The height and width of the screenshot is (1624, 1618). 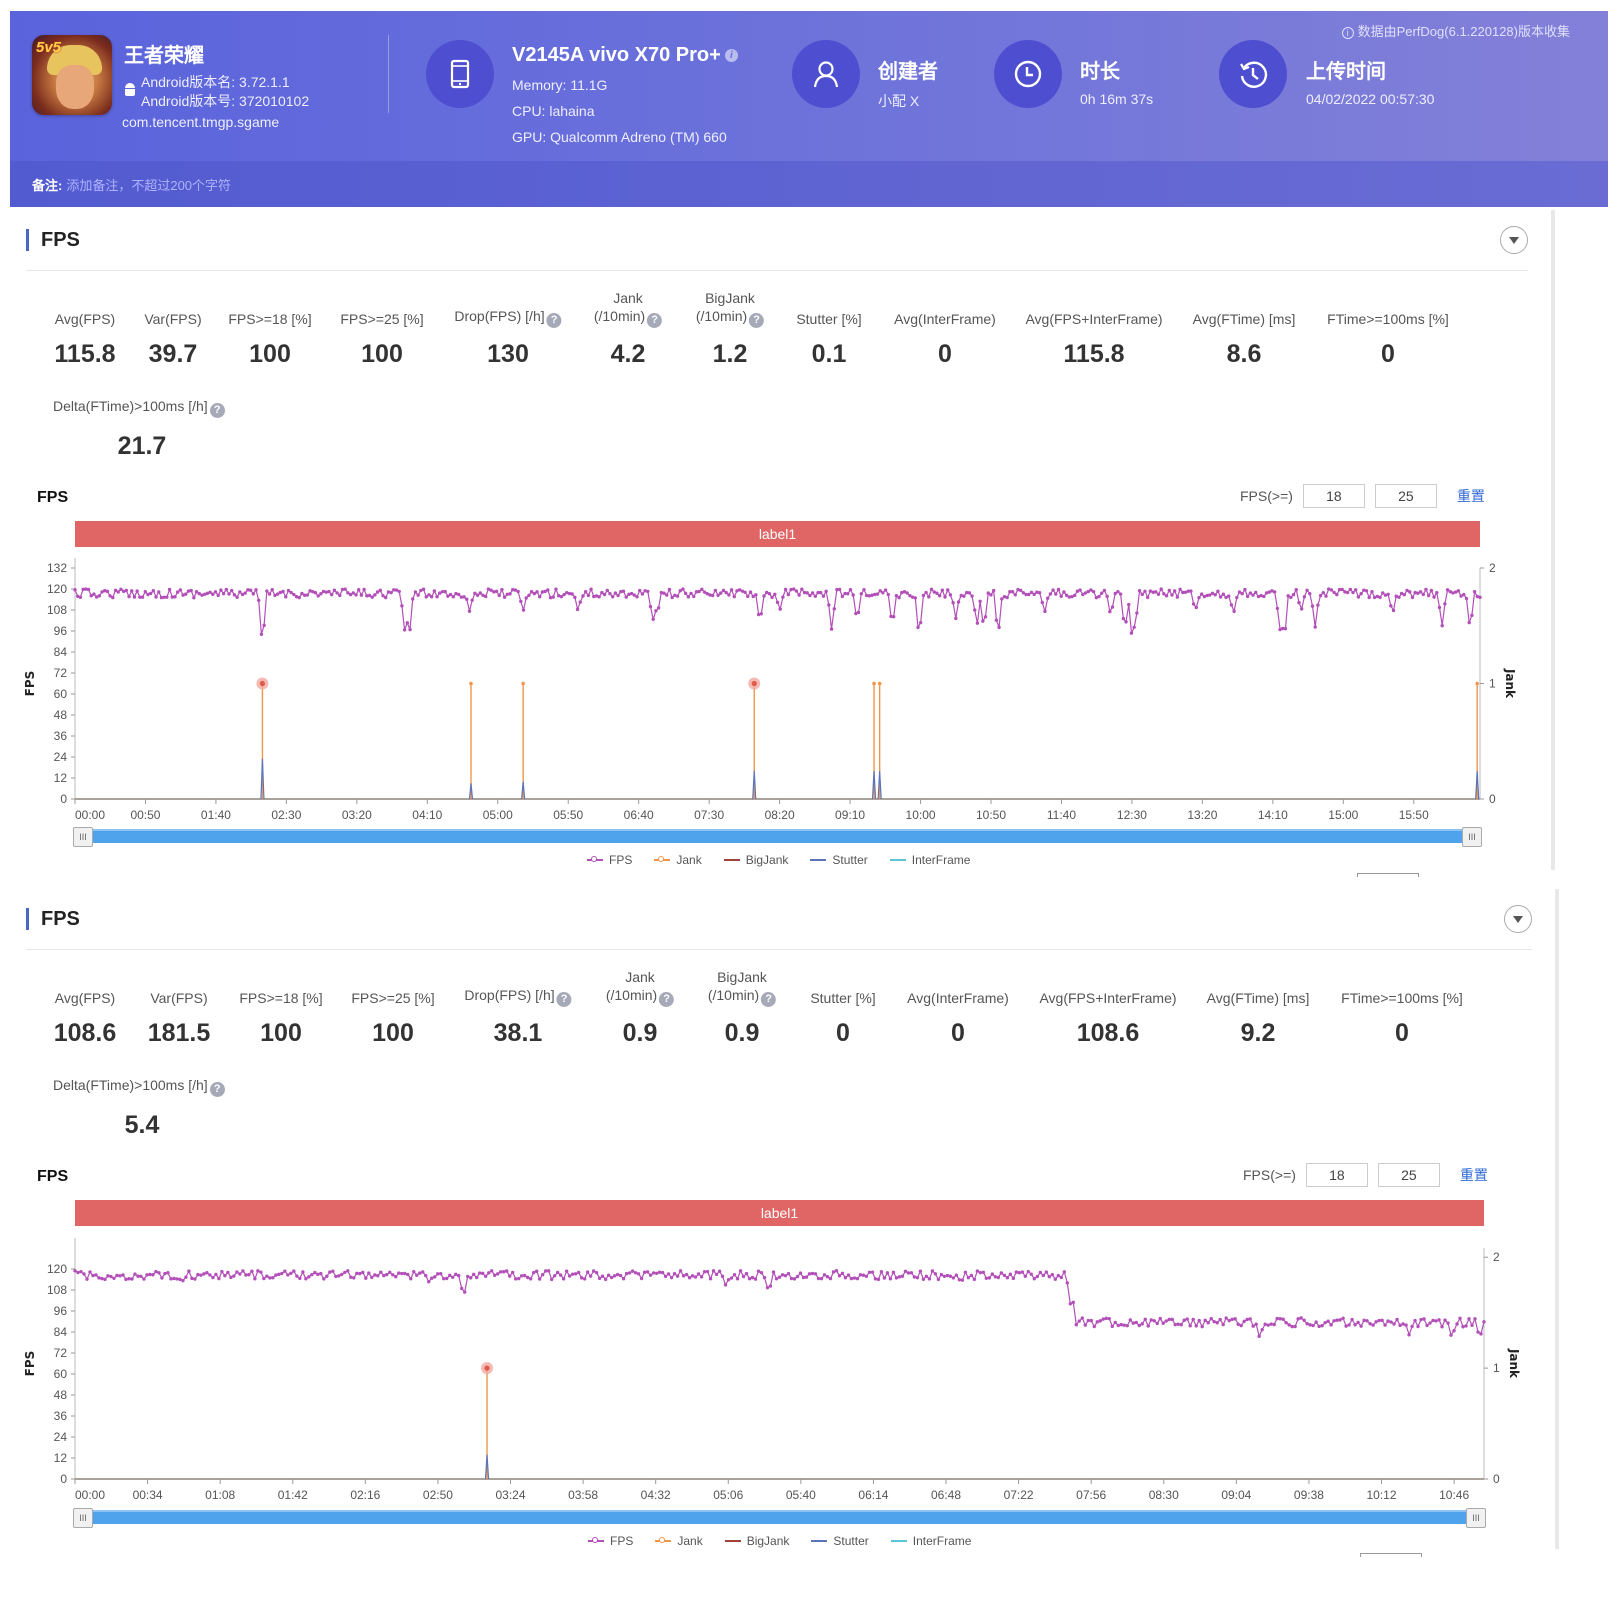 What do you see at coordinates (1258, 1033) in the screenshot?
I see `metric-value: 9.2` at bounding box center [1258, 1033].